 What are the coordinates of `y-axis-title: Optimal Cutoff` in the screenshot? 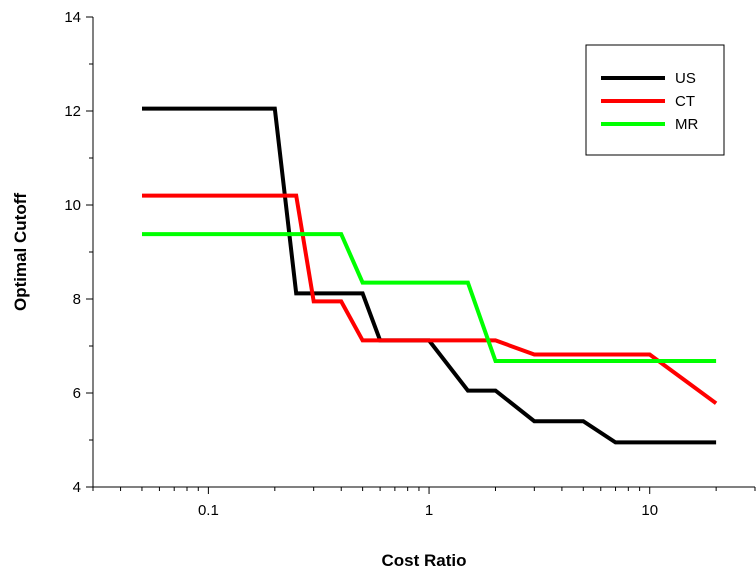 It's located at (20, 252).